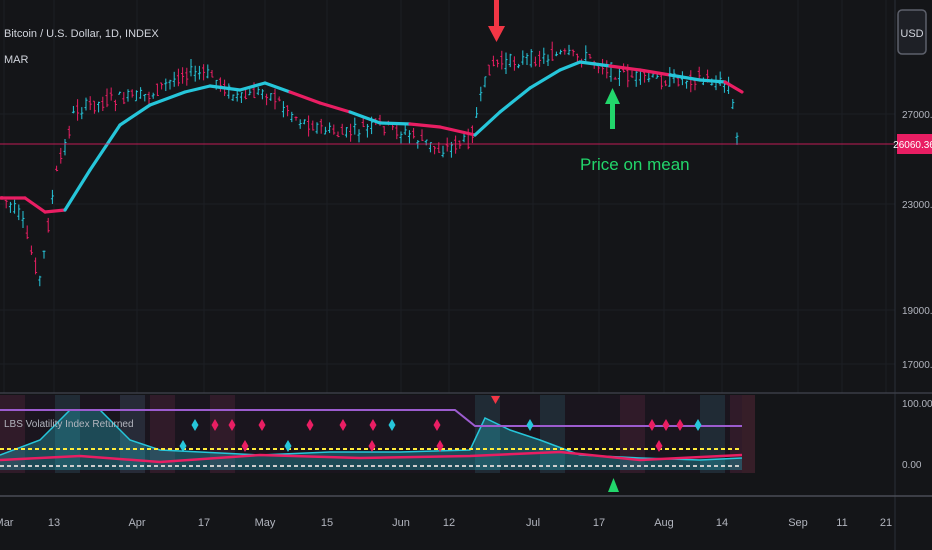  I want to click on indicator-title: LBS Volatility Index Returned, so click(69, 424).